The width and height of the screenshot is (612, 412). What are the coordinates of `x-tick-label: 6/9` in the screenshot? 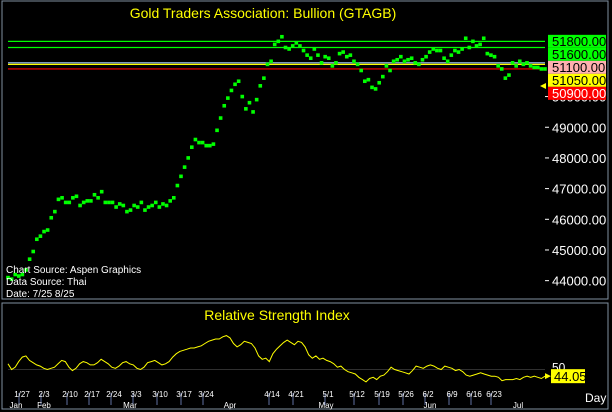 It's located at (452, 394).